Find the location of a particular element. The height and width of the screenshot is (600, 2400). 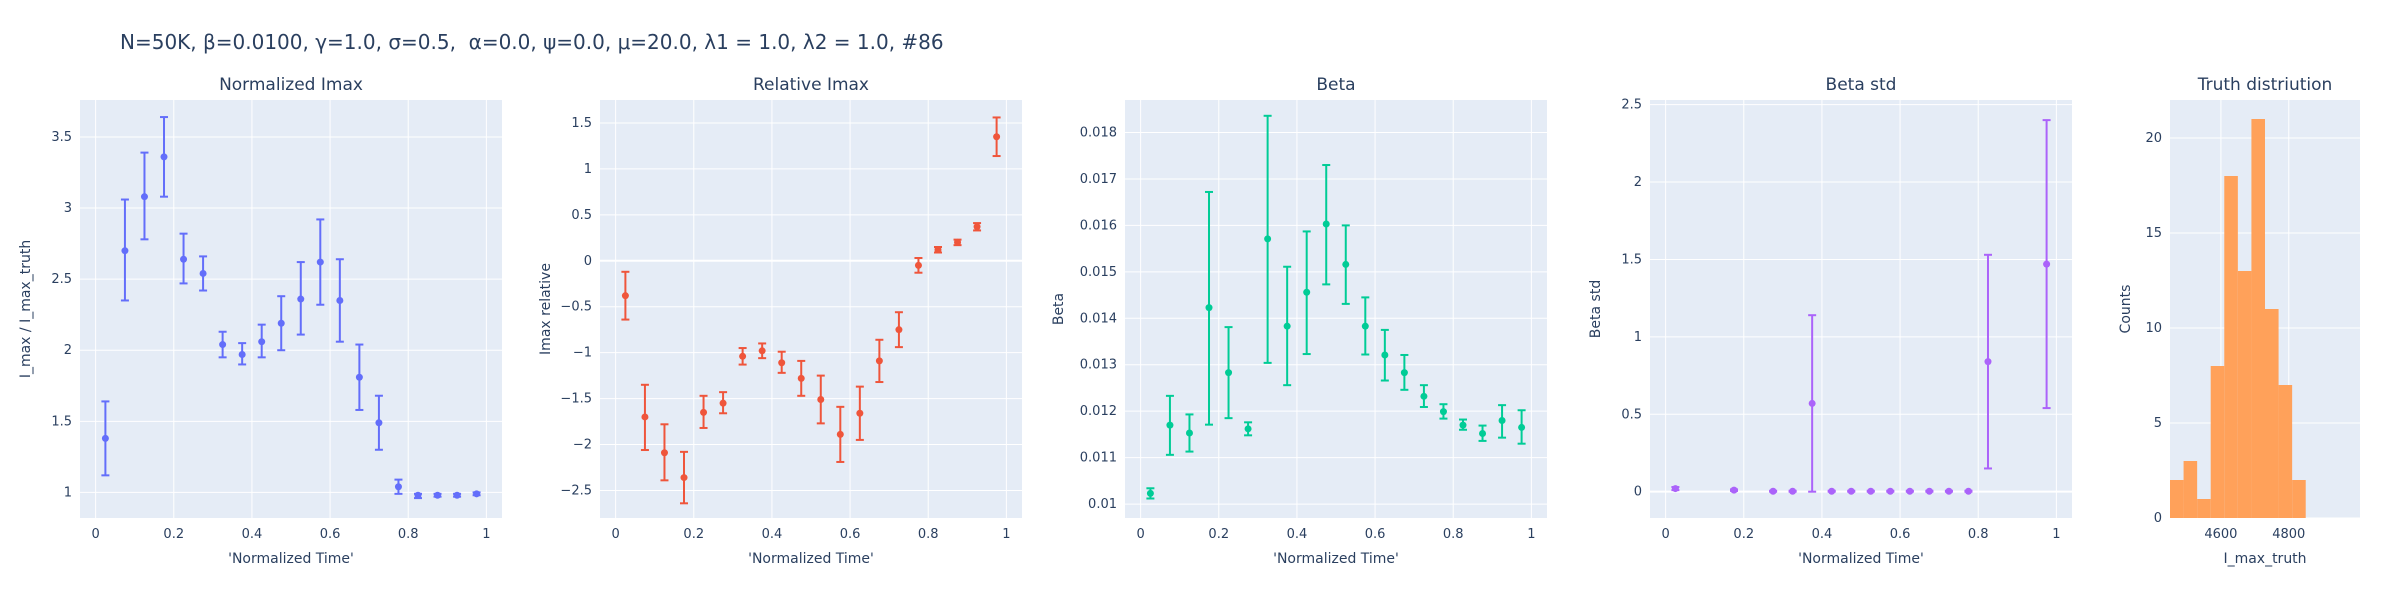

y-axis-label: Beta std is located at coordinates (1596, 309).